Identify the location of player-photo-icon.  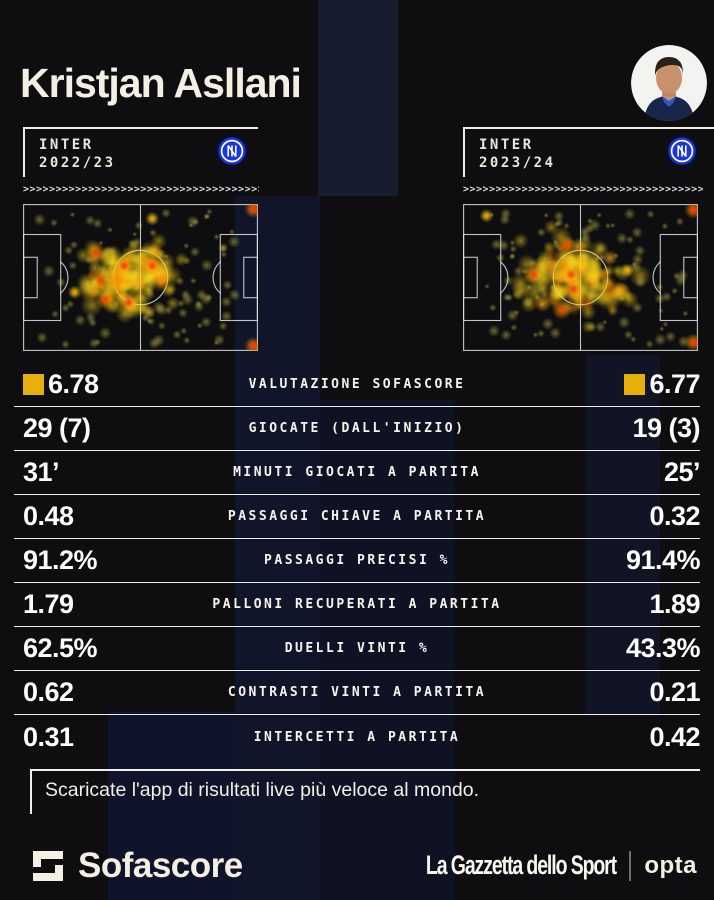
(669, 83).